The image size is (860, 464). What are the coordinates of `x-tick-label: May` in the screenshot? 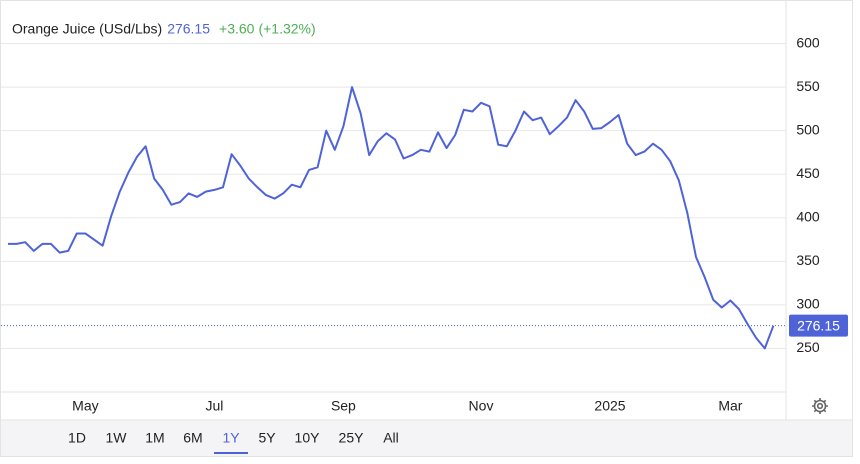 It's located at (85, 406).